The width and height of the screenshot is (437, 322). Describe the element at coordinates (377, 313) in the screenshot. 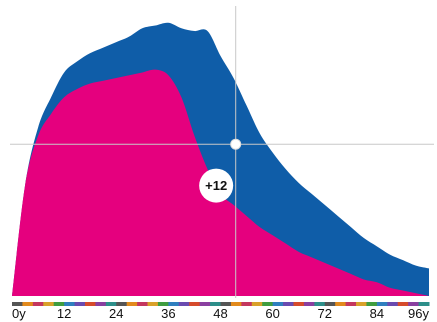

I see `x-tick-label: 84` at that location.